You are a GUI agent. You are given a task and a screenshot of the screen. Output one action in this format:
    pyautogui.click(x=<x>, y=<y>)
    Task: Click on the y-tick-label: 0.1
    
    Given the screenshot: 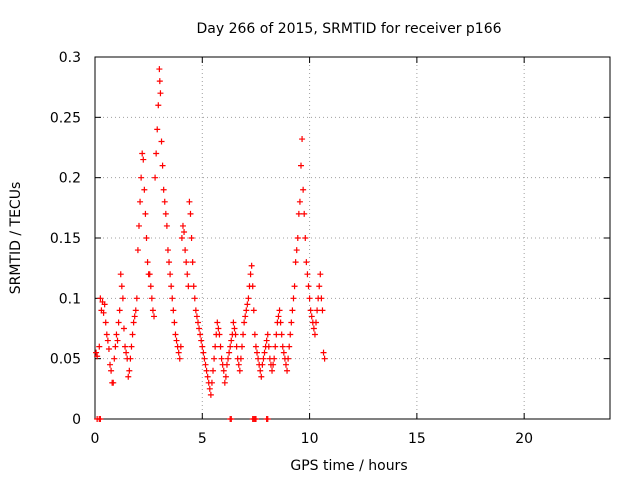 What is the action you would take?
    pyautogui.click(x=70, y=299)
    